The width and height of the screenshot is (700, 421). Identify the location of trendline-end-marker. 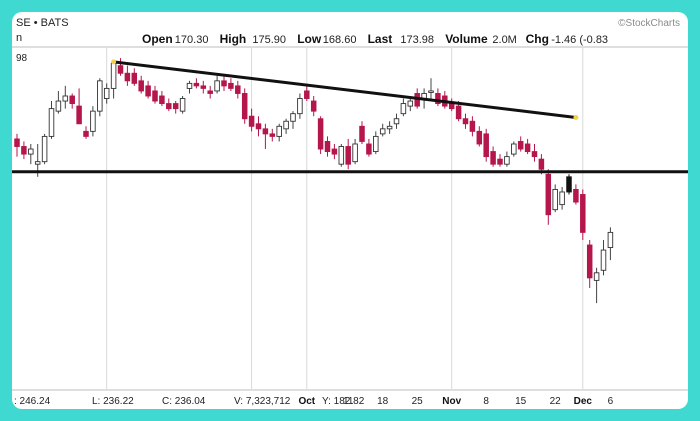
(576, 117).